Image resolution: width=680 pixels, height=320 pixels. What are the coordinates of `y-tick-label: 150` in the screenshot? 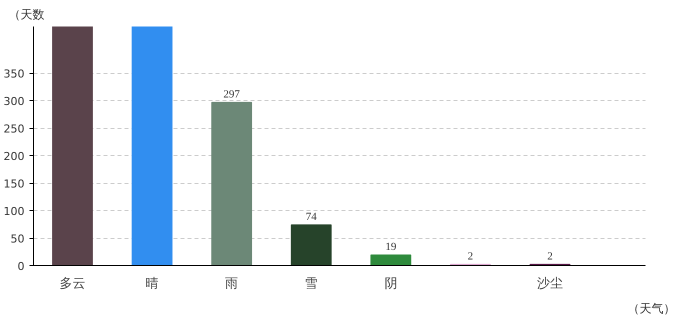 It's located at (14, 184).